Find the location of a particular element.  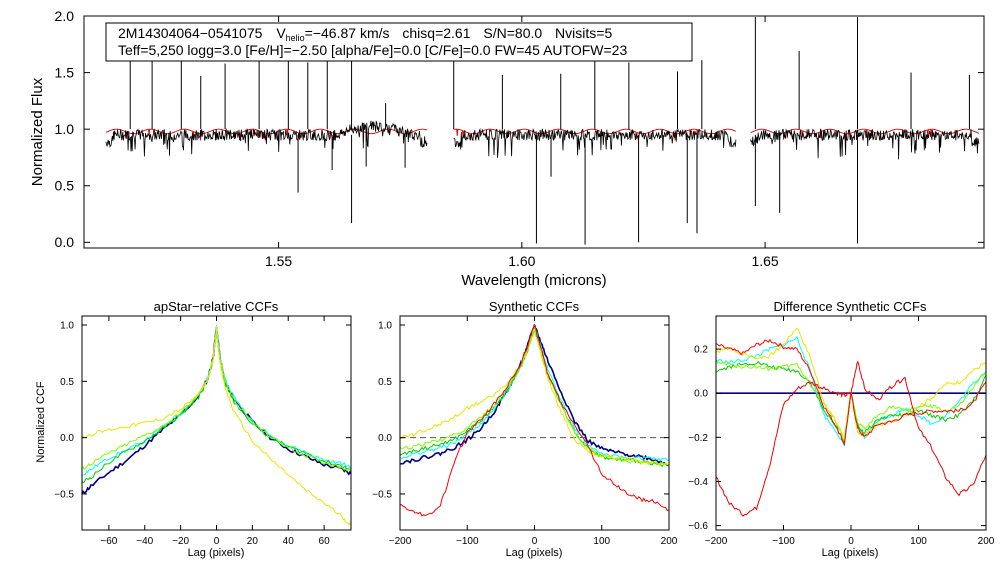

x-tick-label: −40 is located at coordinates (144, 541).